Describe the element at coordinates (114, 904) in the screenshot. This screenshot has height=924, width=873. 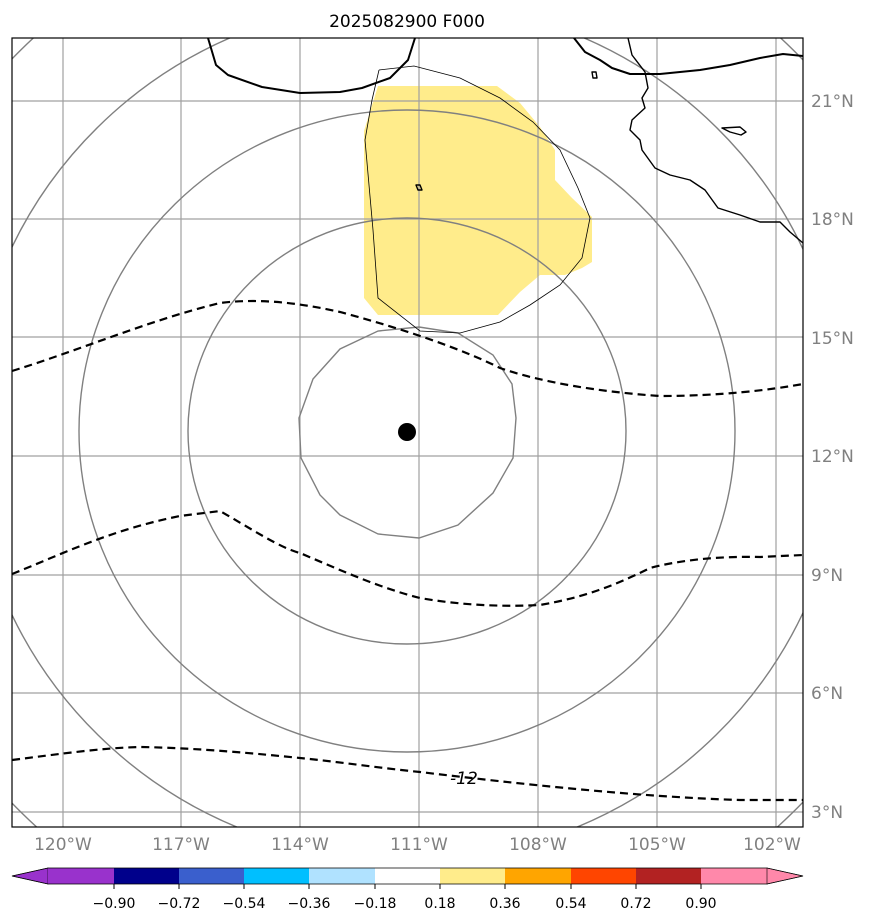
I see `colorbar-tick-label: −0.90` at that location.